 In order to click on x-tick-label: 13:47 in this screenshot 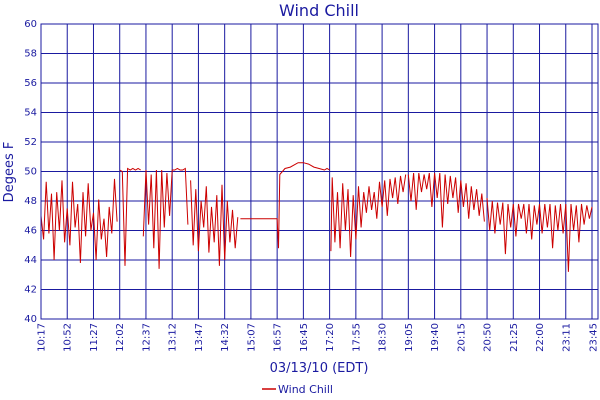, I will do `click(199, 337)`.